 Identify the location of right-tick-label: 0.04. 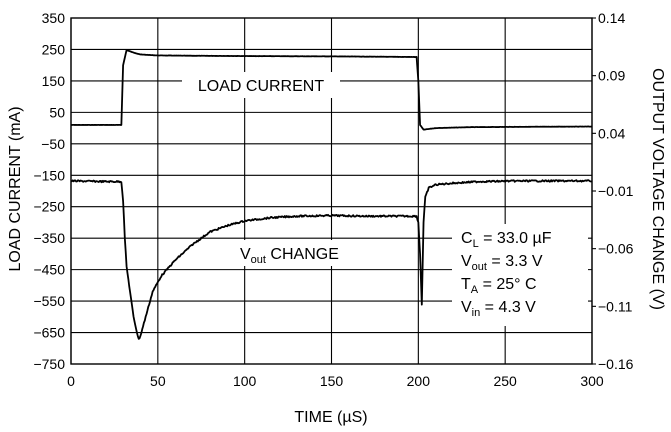
(611, 133).